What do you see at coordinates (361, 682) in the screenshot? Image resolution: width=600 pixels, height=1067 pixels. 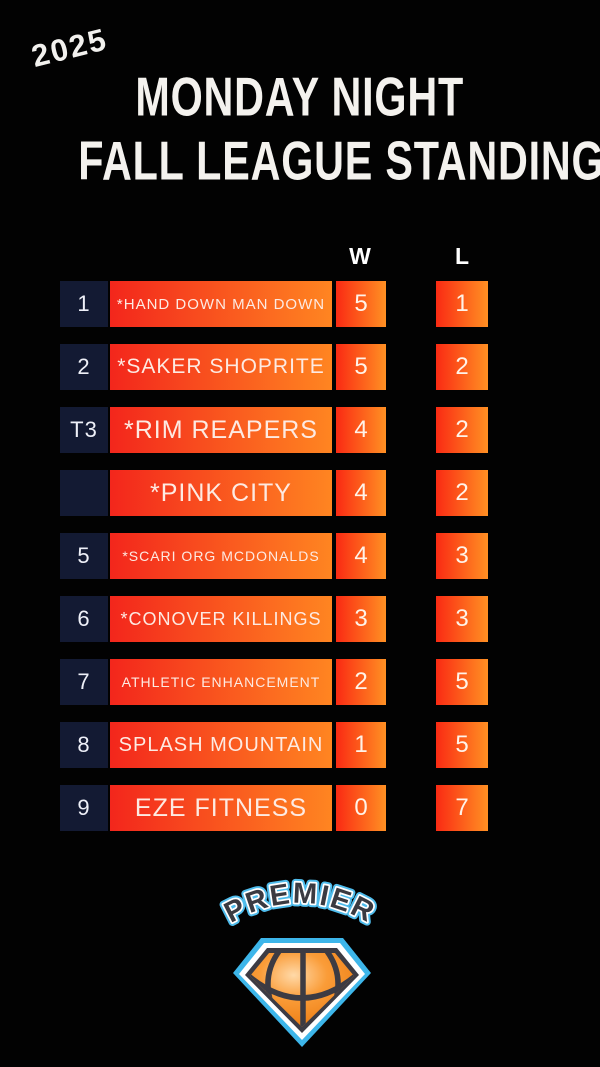 I see `wins-cell: 2` at bounding box center [361, 682].